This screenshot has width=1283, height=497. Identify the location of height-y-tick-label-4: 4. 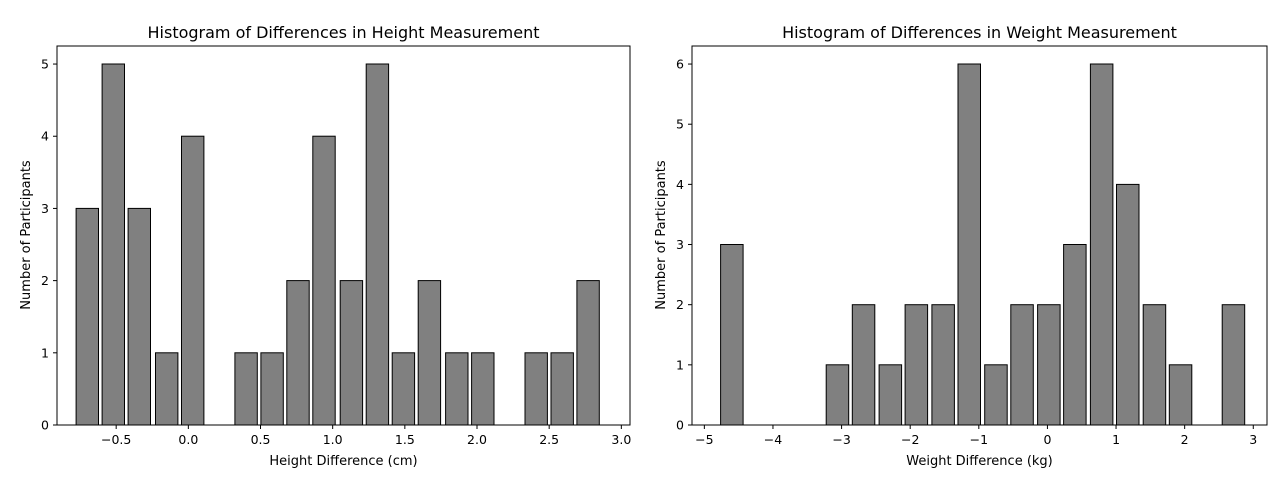
(45, 136).